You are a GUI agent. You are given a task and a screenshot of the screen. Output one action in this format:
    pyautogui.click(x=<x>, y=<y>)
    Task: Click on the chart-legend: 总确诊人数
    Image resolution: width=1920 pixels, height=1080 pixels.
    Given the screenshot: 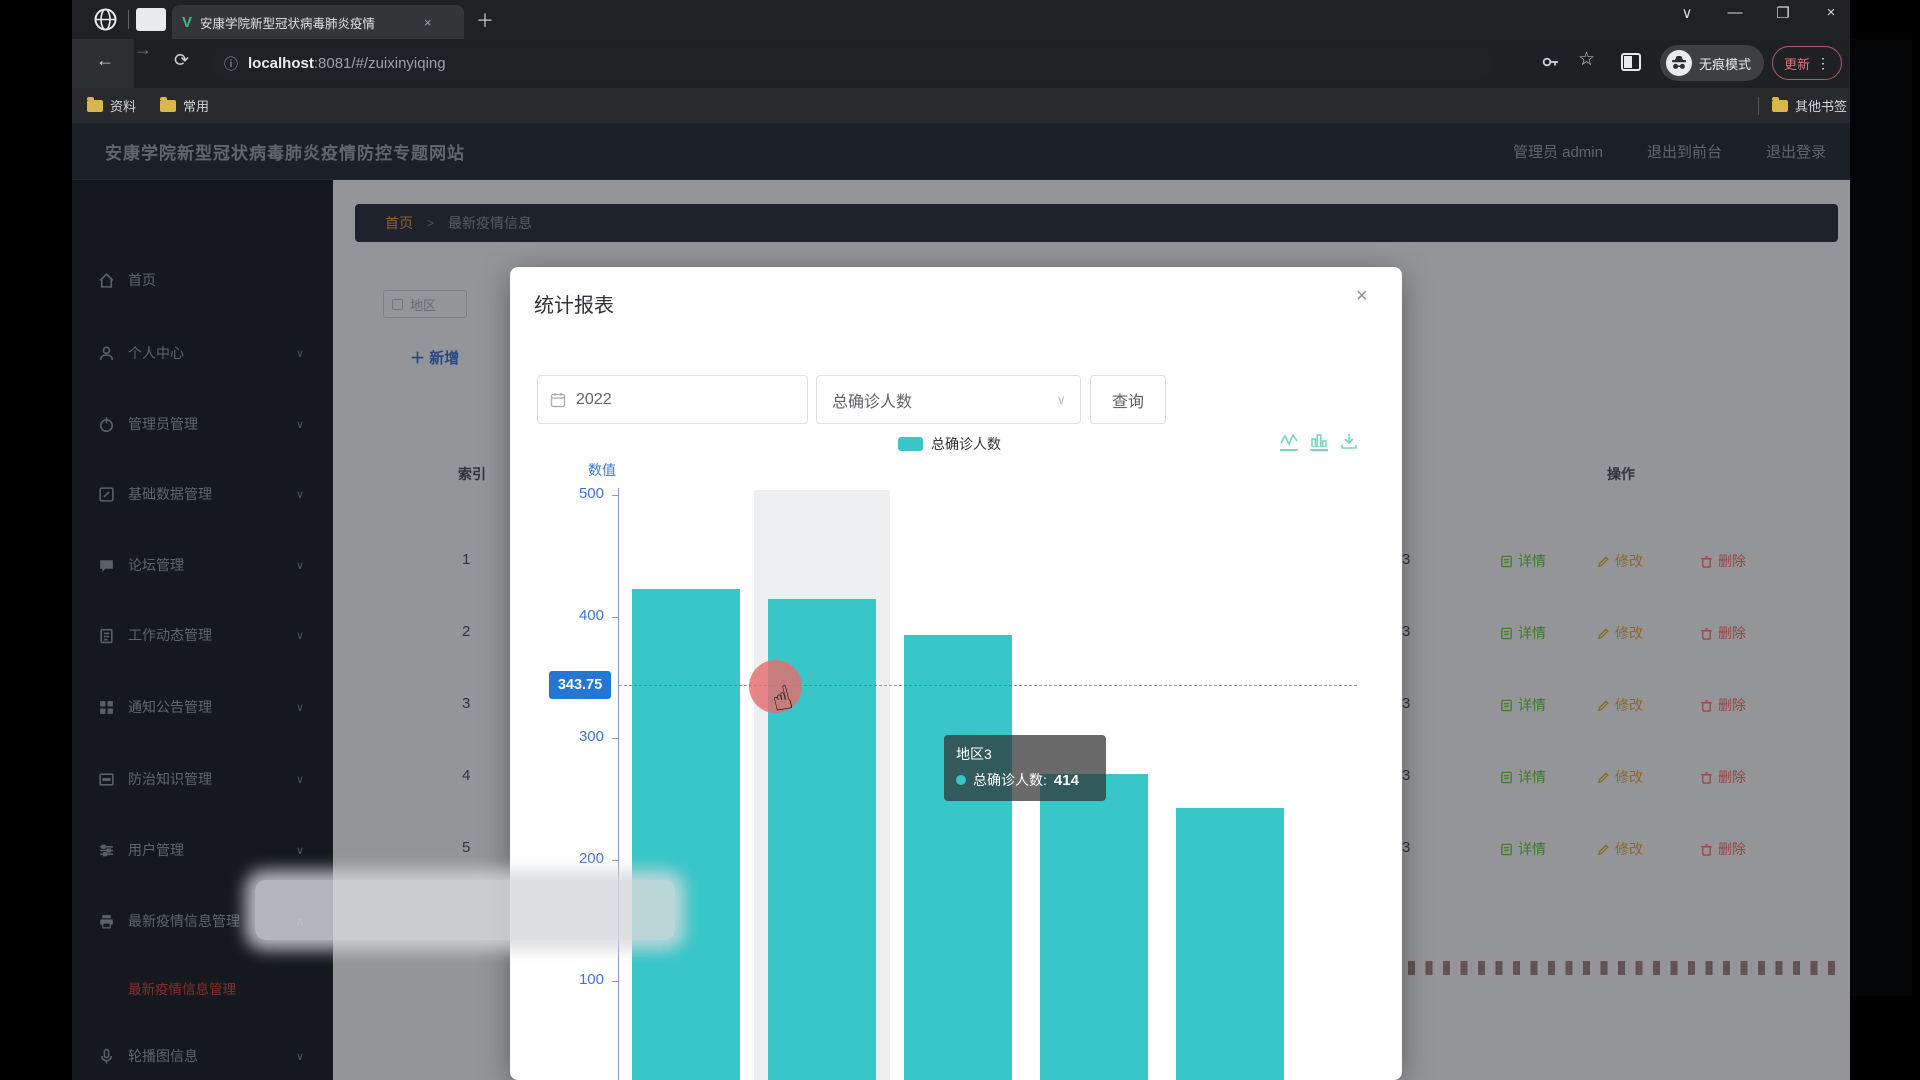 What is the action you would take?
    pyautogui.click(x=949, y=444)
    